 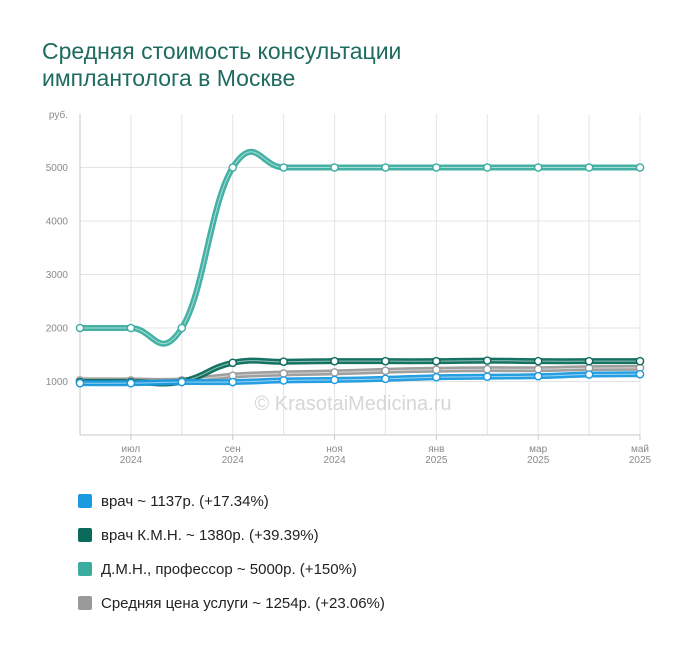 What do you see at coordinates (57, 168) in the screenshot?
I see `y-tick-label: 5000` at bounding box center [57, 168].